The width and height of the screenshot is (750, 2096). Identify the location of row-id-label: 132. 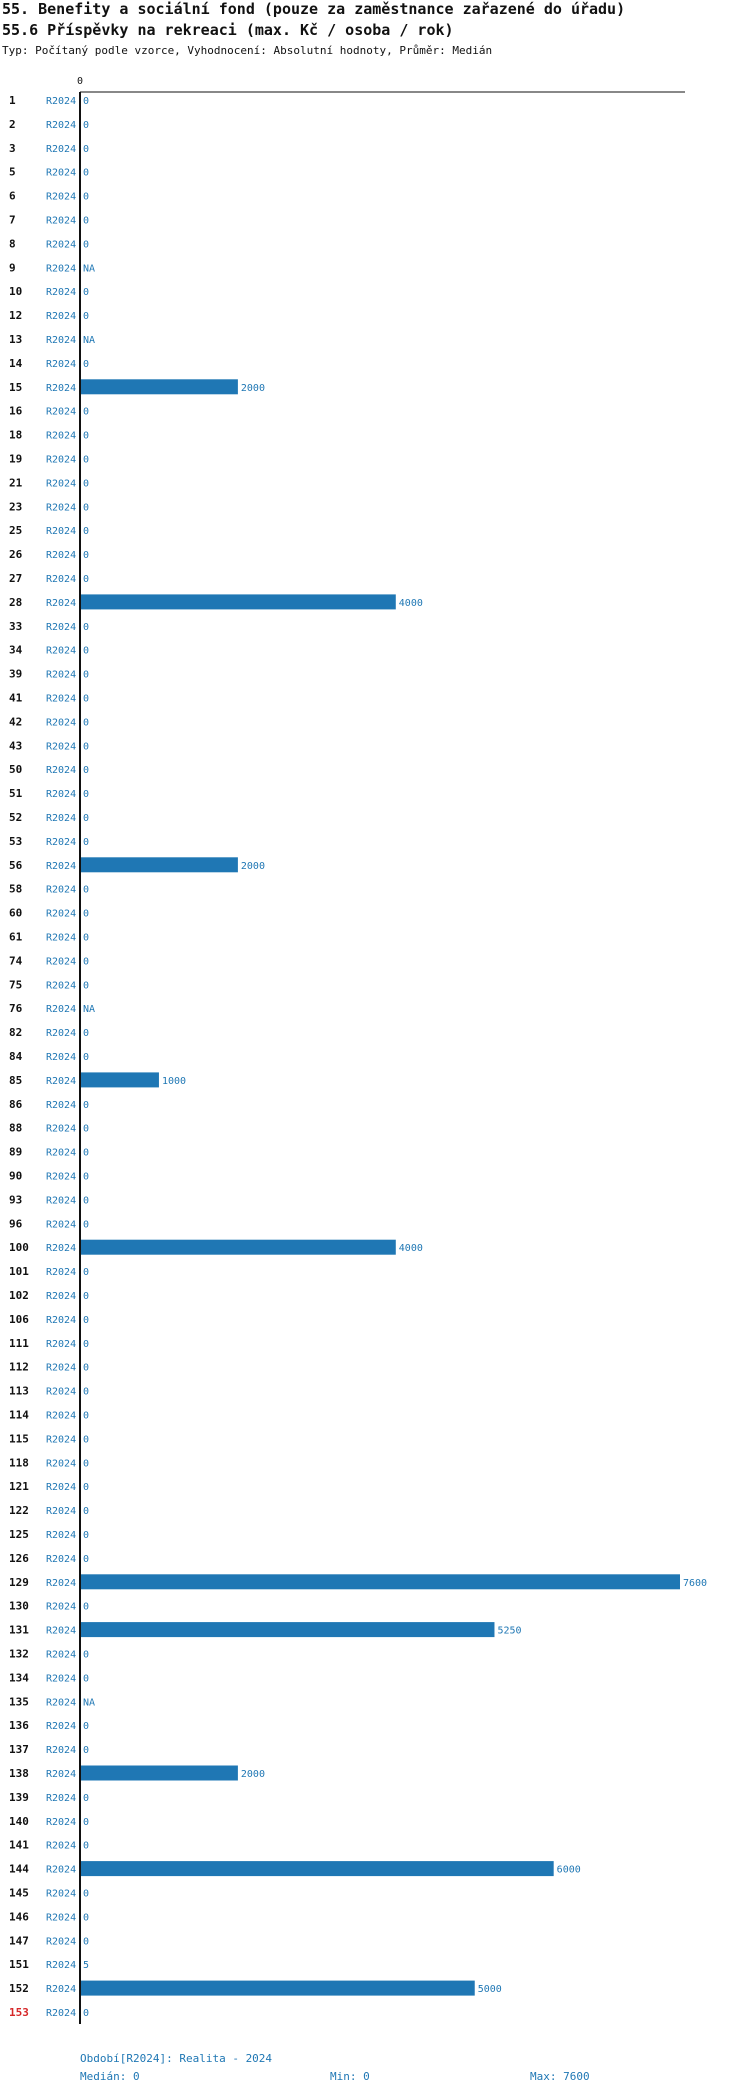
(19, 1654).